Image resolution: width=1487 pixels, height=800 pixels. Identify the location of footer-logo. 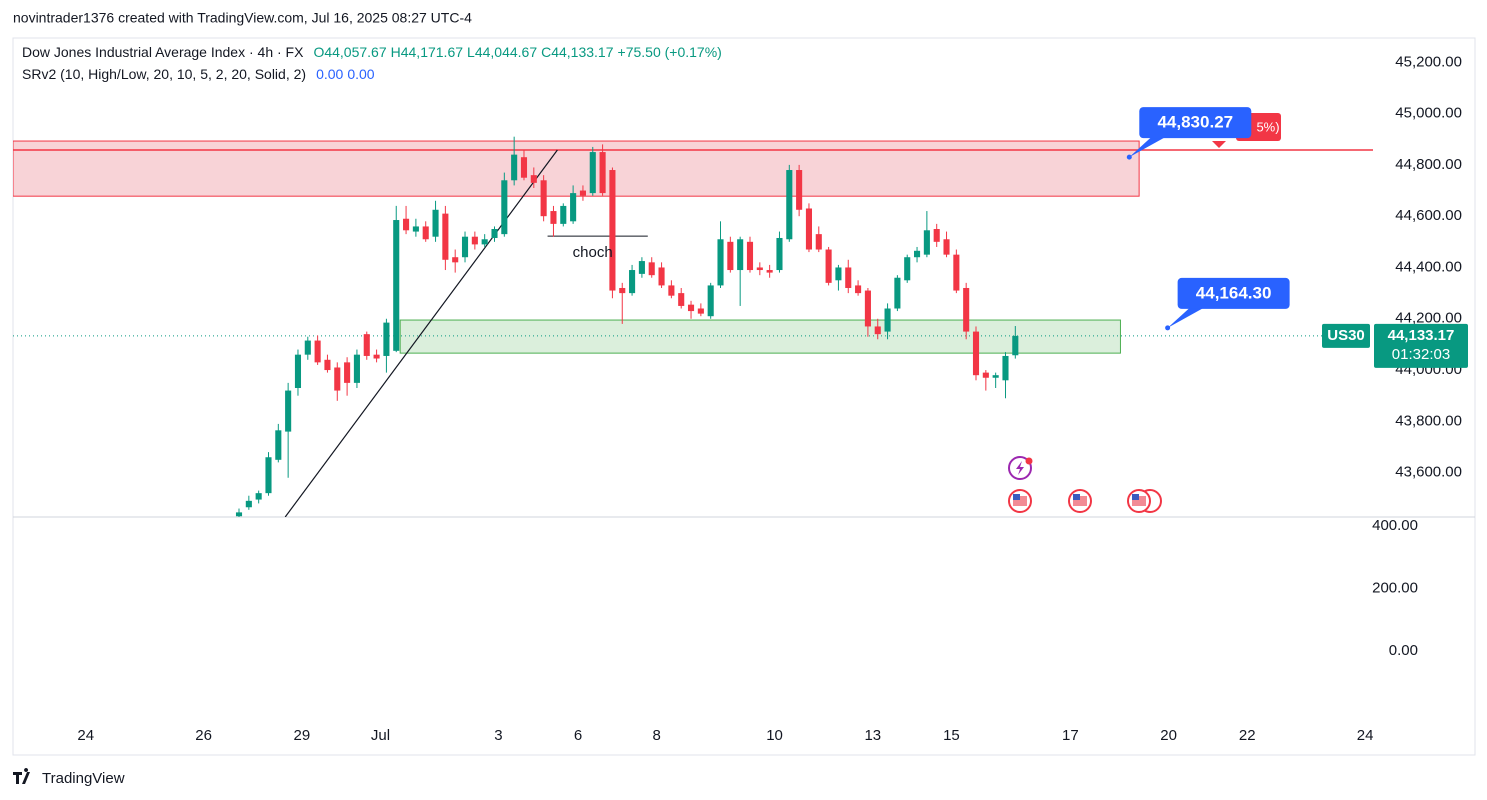
(21, 776).